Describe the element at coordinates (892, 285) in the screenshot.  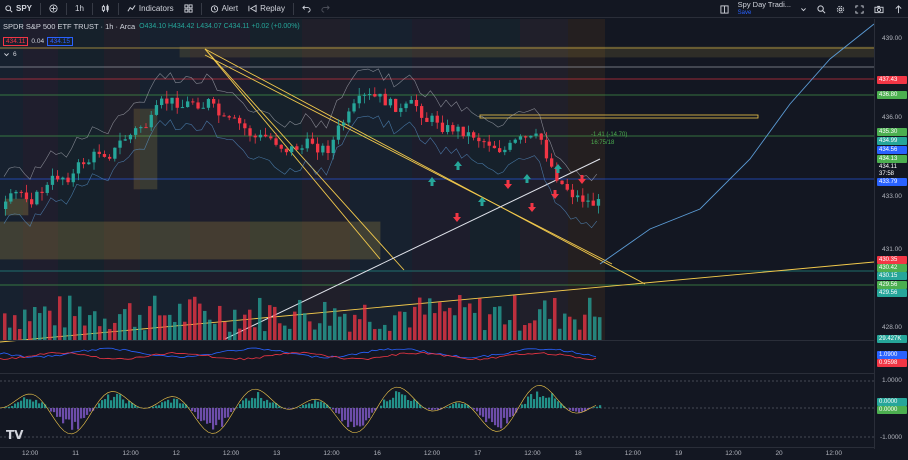
I see `price-tag: 429.56` at that location.